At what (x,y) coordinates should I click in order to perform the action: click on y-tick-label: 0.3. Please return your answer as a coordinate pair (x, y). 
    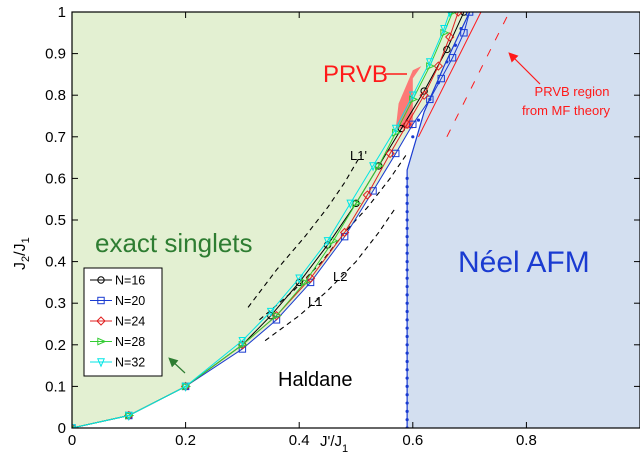
    Looking at the image, I should click on (55, 303).